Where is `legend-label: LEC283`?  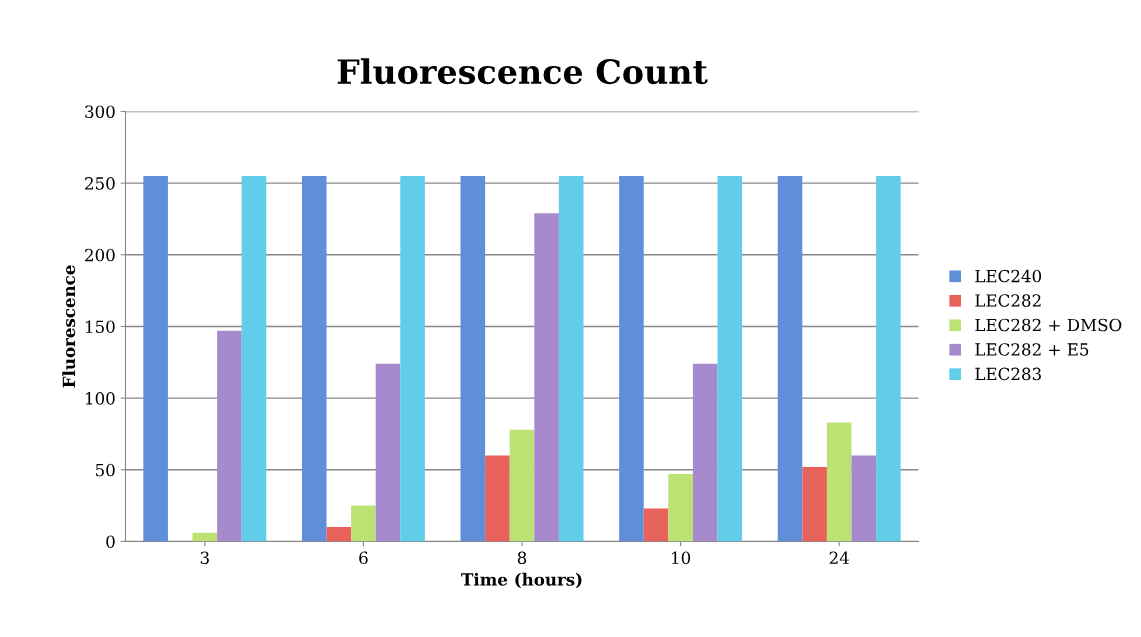 legend-label: LEC283 is located at coordinates (1008, 374).